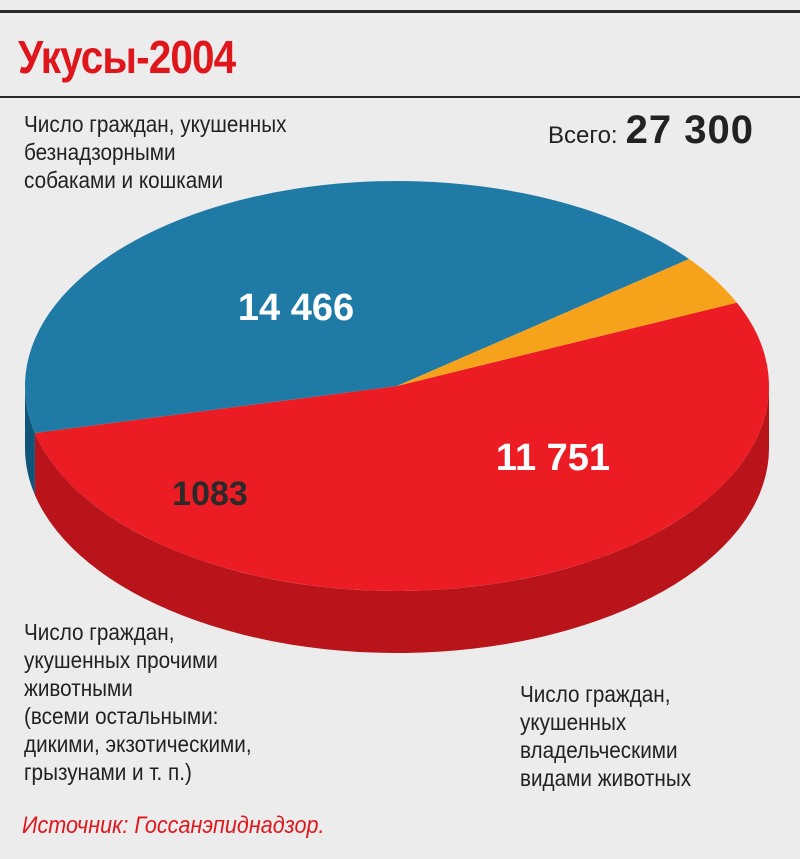 This screenshot has height=859, width=800. I want to click on total-block: Всего: 27 300, so click(651, 130).